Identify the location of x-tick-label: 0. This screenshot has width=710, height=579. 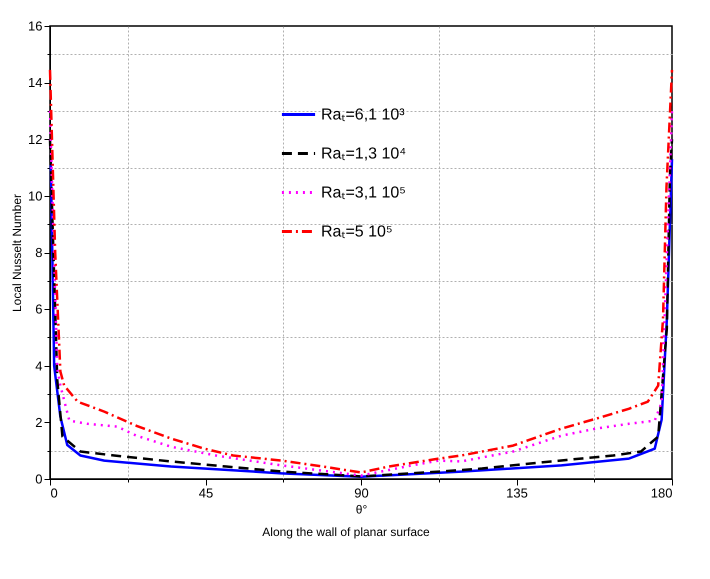
(54, 493).